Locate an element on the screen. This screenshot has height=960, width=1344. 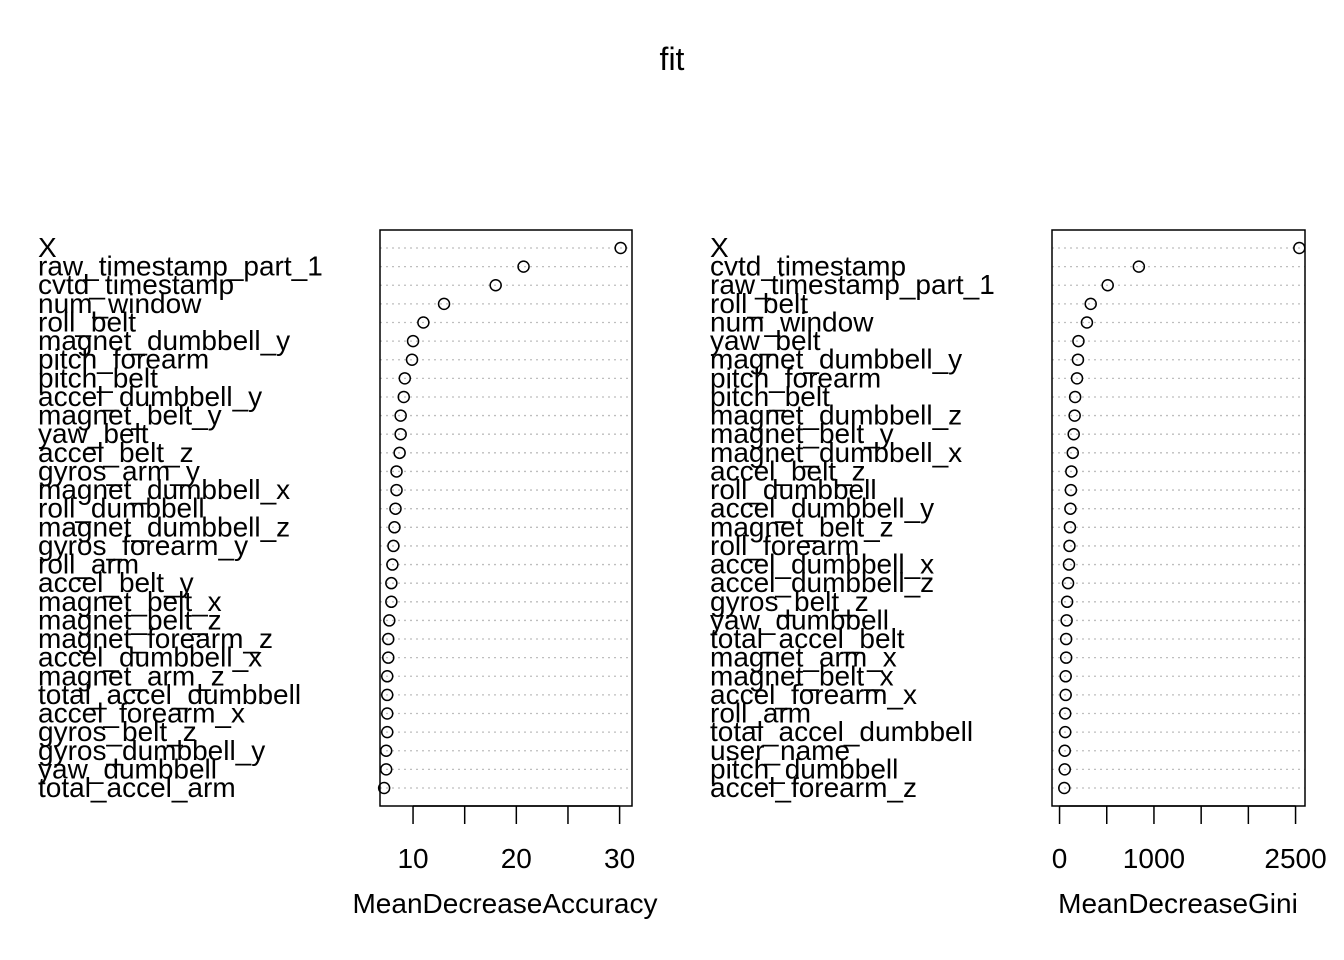
category-label: magnet_forearm_z is located at coordinates (155, 638).